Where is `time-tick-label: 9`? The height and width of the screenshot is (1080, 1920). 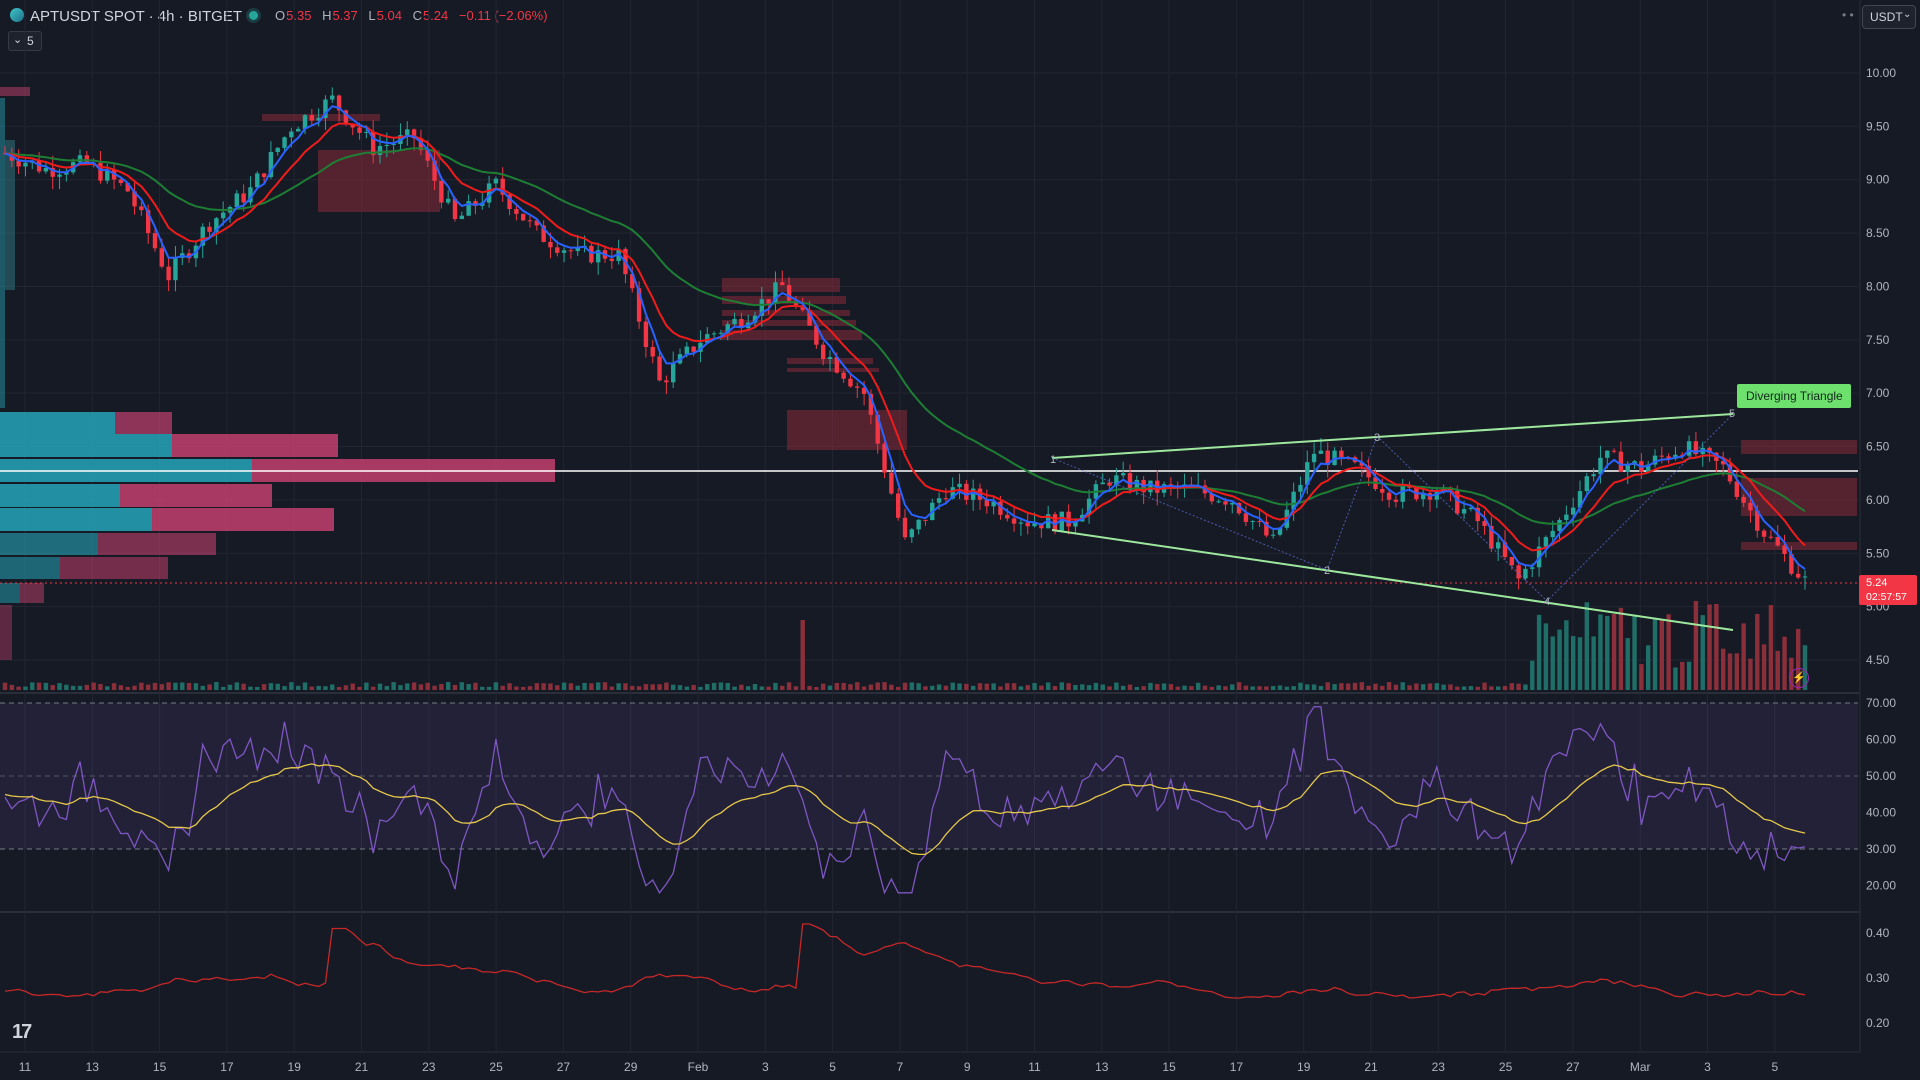
time-tick-label: 9 is located at coordinates (967, 1067).